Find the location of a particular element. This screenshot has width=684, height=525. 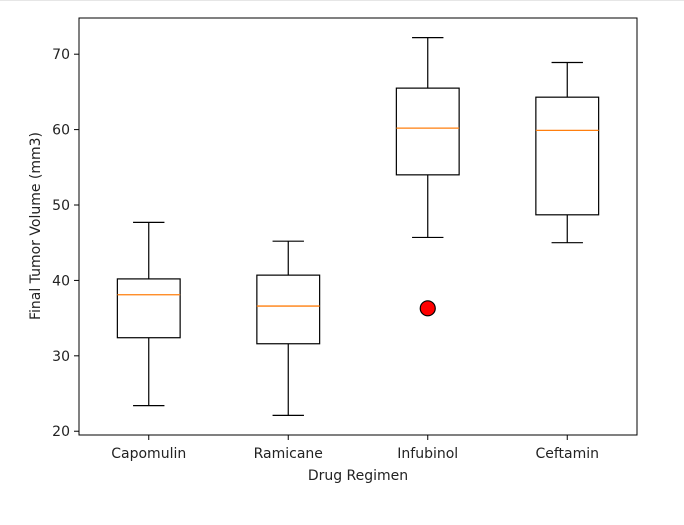

x-tick-label: Ceftamin is located at coordinates (567, 454).